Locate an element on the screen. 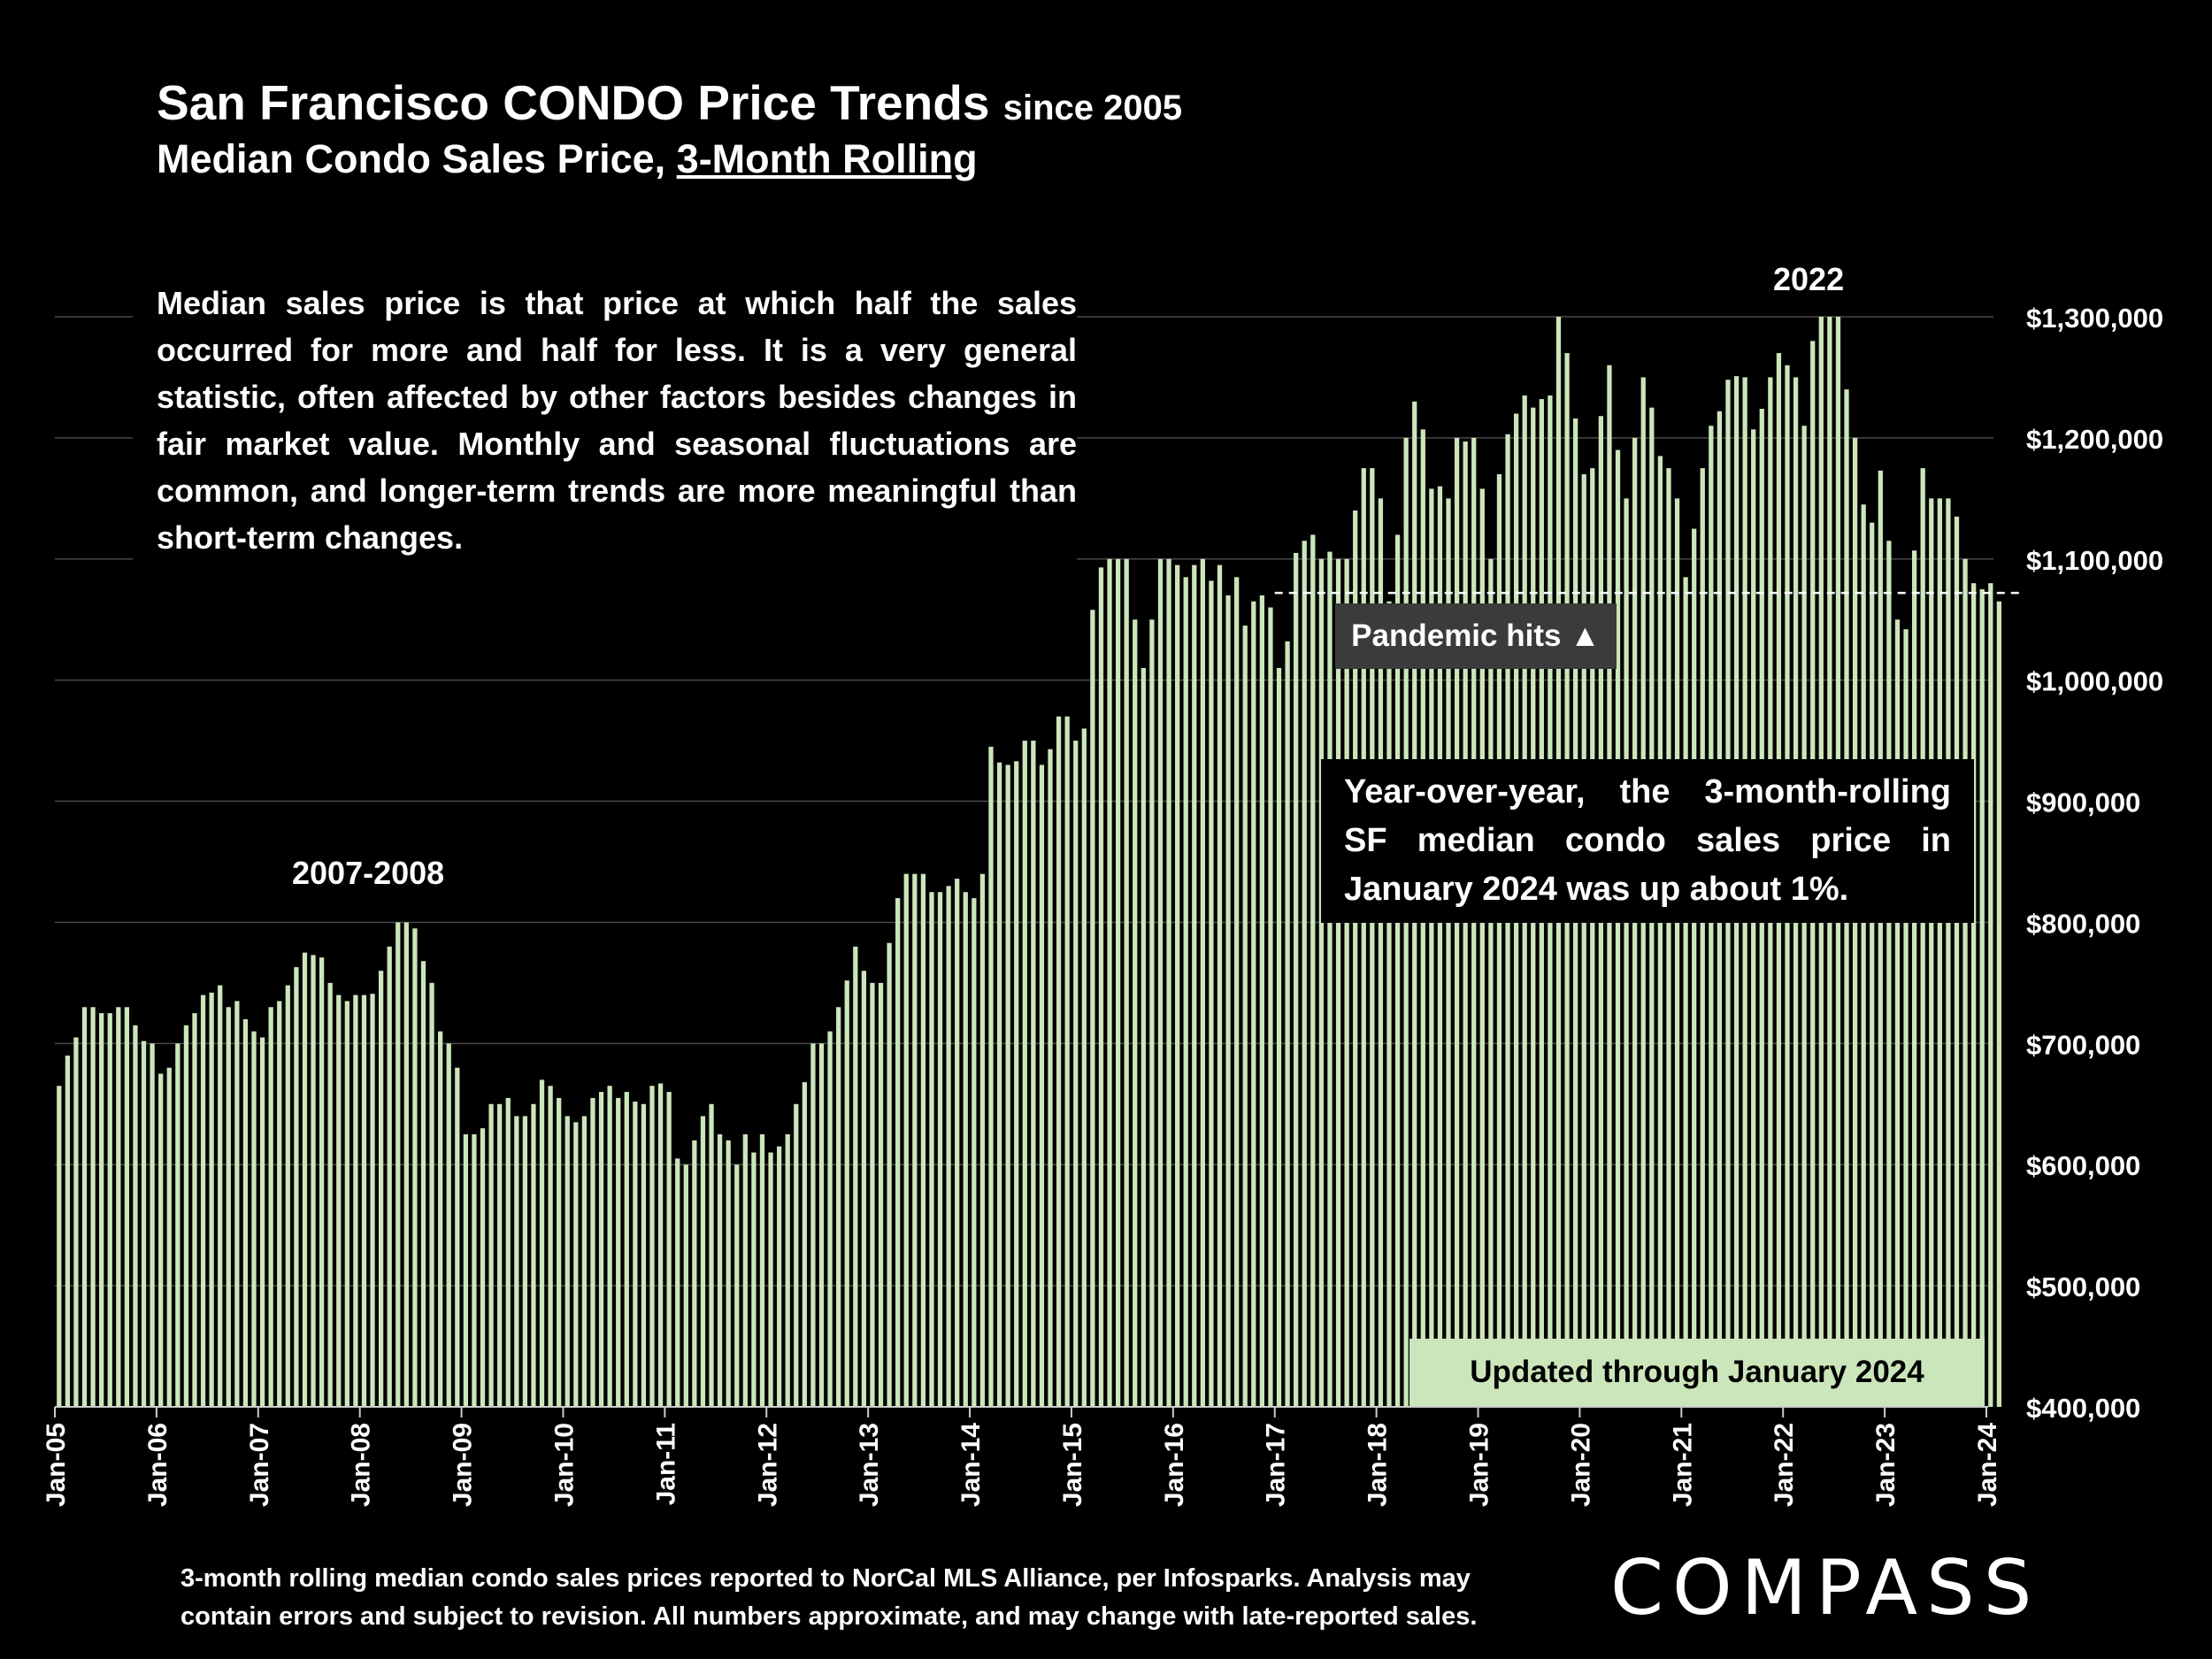 This screenshot has height=1659, width=2212. y-tick-label: $500,000 is located at coordinates (2083, 1287).